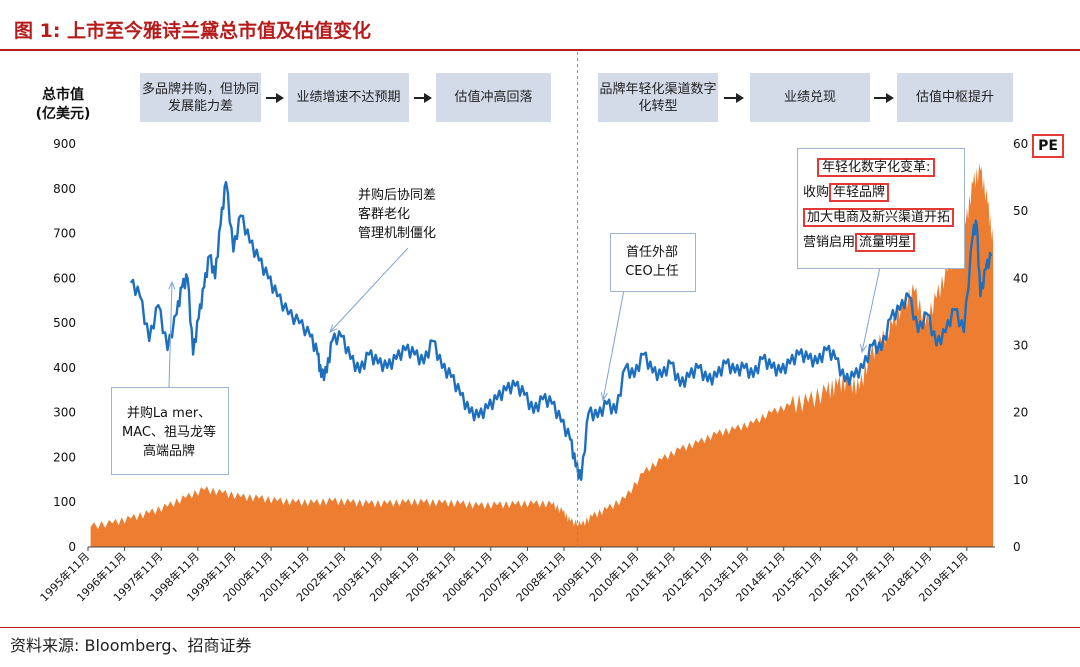 The height and width of the screenshot is (667, 1080). Describe the element at coordinates (871, 309) in the screenshot. I see `arrow-youth` at that location.